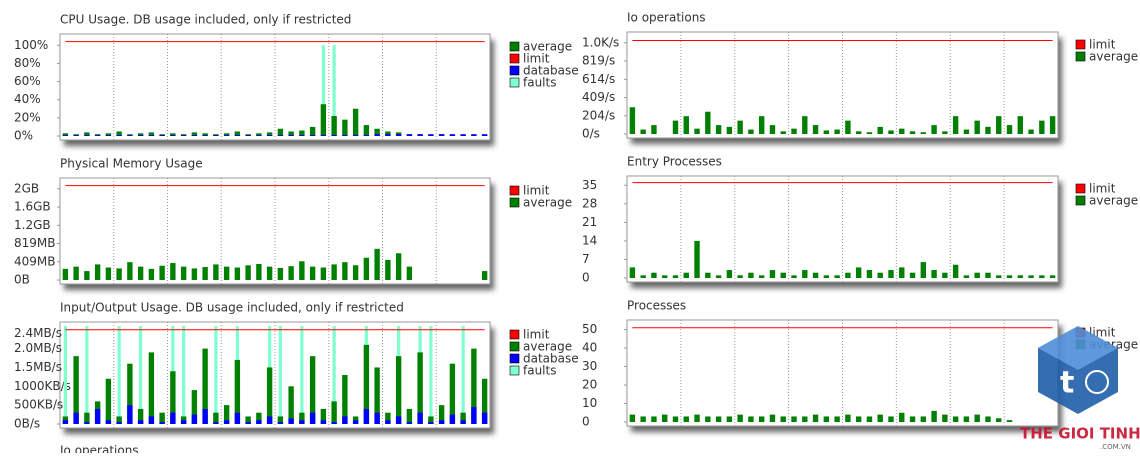 Image resolution: width=1140 pixels, height=457 pixels. What do you see at coordinates (27, 81) in the screenshot?
I see `y-tick-label: 60%` at bounding box center [27, 81].